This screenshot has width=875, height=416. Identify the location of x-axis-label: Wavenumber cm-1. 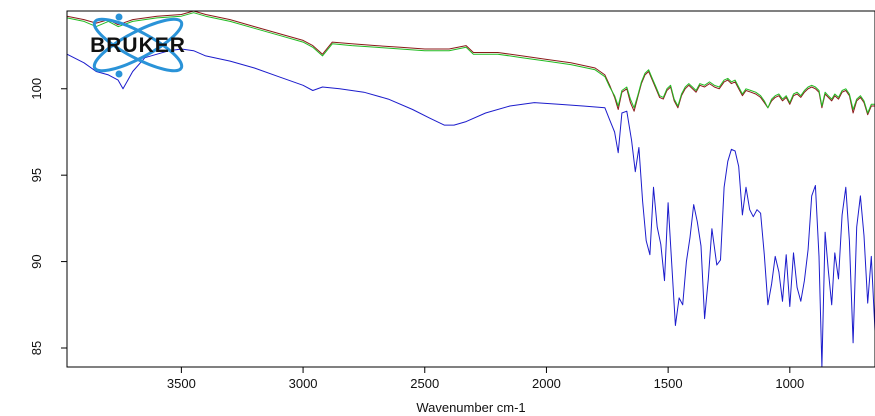
(470, 407).